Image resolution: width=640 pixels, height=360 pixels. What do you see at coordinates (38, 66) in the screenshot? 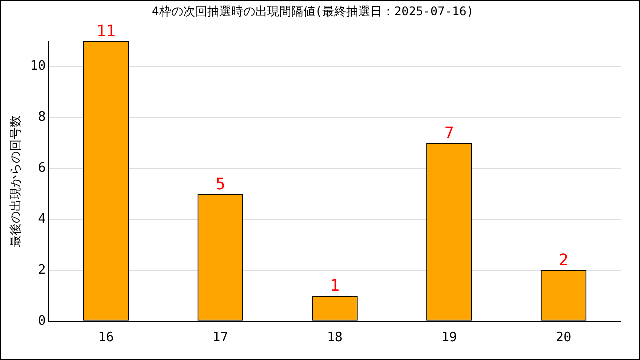
I see `y-tick-label: 10` at bounding box center [38, 66].